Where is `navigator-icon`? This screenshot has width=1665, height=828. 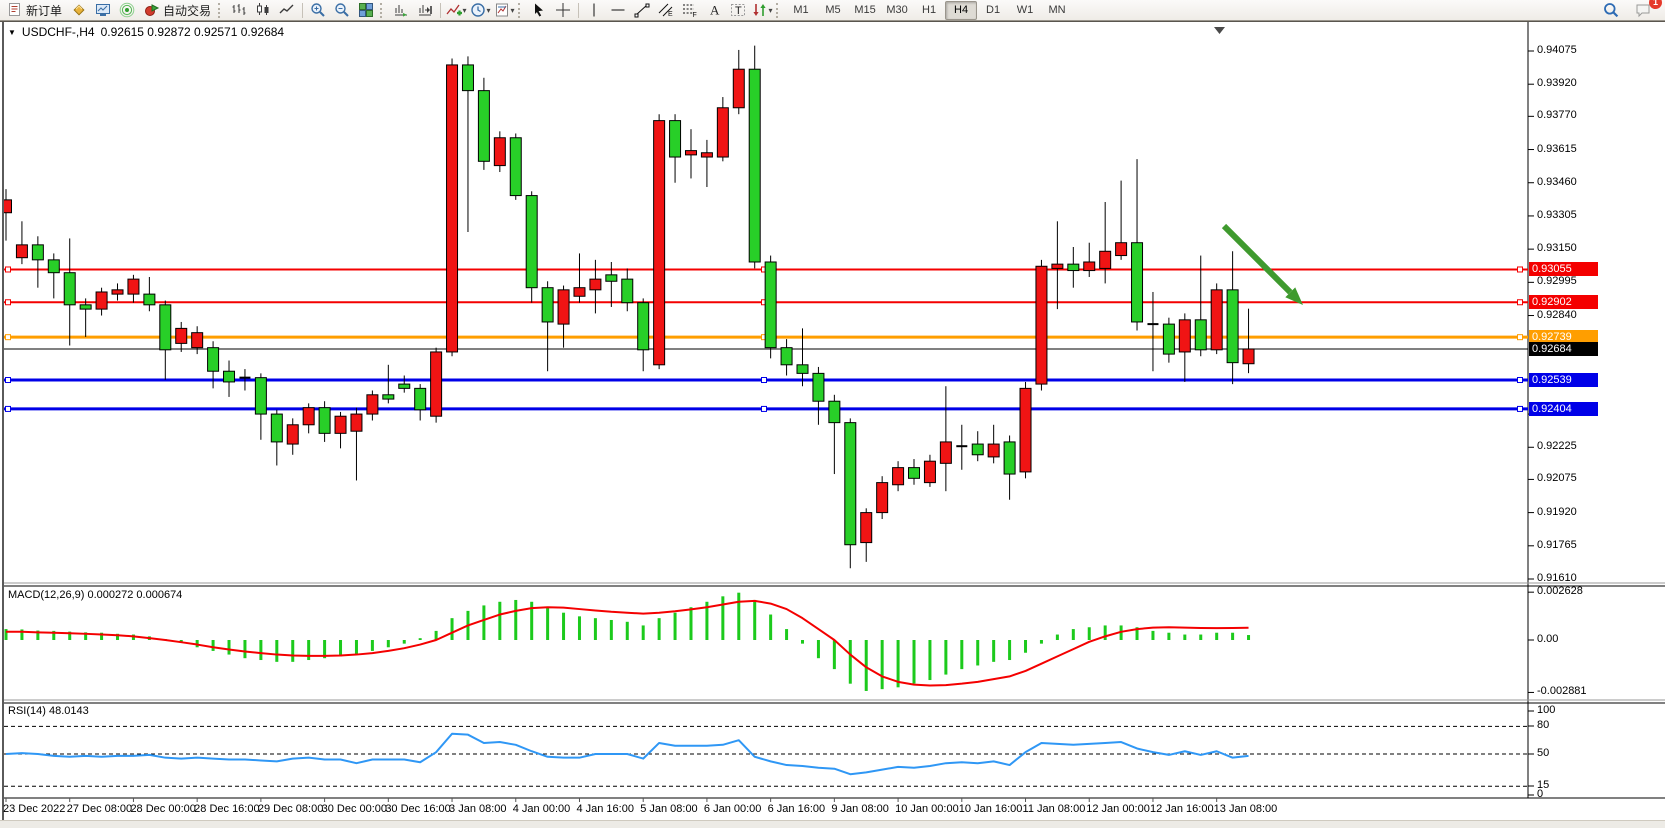 navigator-icon is located at coordinates (127, 10).